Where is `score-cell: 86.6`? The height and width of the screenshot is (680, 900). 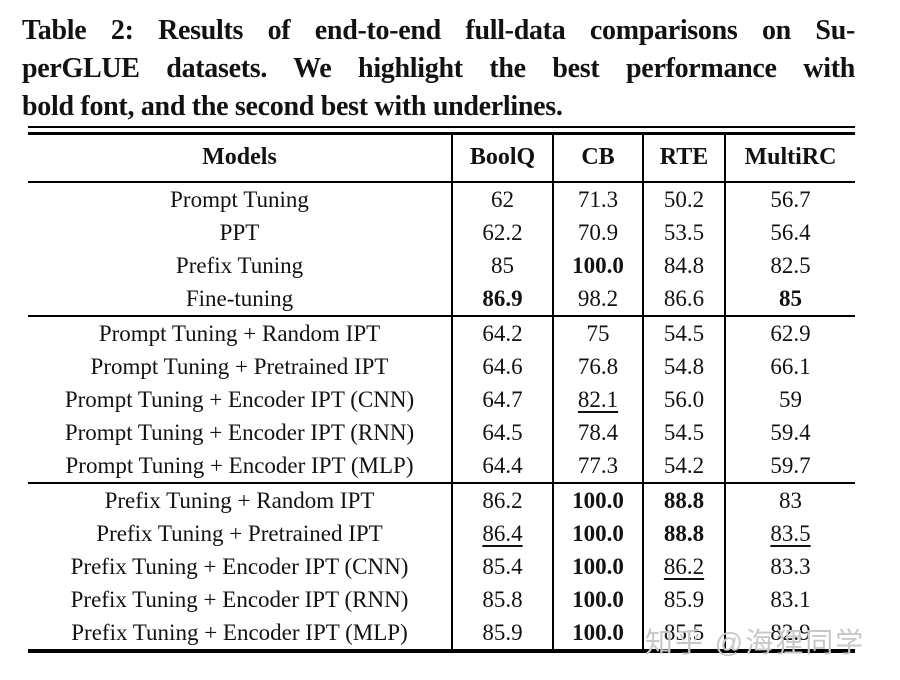
score-cell: 86.6 is located at coordinates (683, 299).